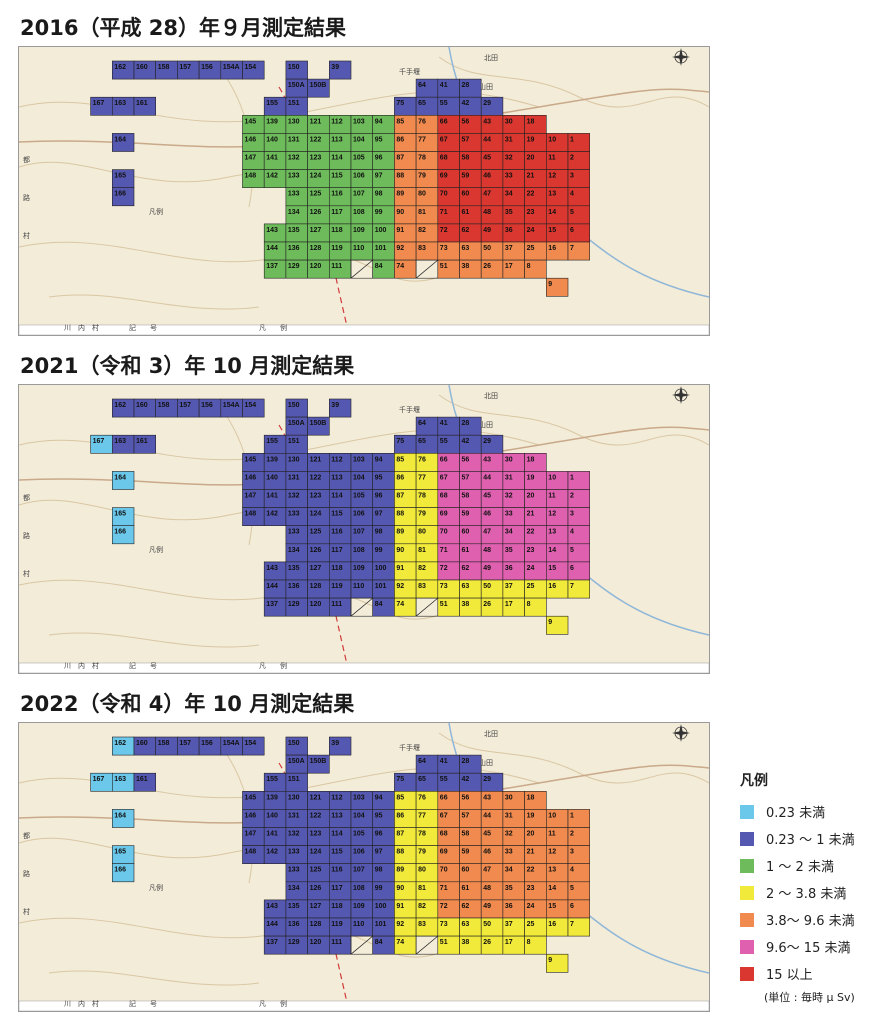 The image size is (891, 1025). Describe the element at coordinates (422, 103) in the screenshot. I see `grid-cell-number: 65` at that location.